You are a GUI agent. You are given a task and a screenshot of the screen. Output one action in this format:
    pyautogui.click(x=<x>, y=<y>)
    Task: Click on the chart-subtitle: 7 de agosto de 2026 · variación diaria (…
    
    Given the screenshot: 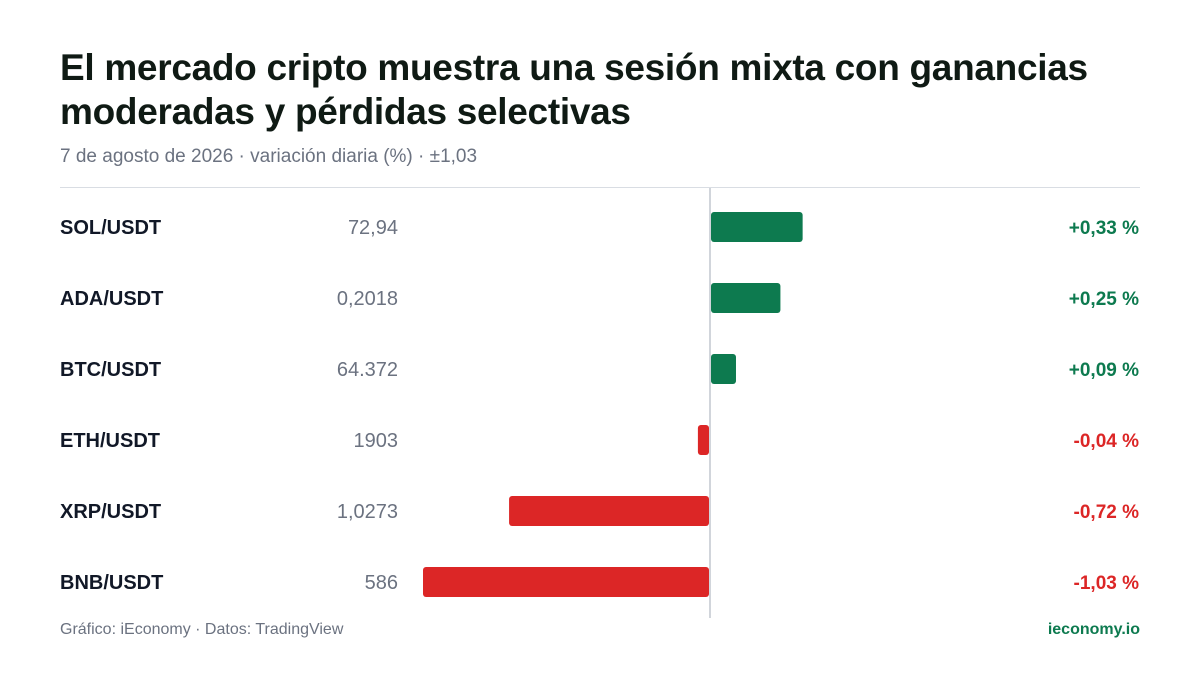 What is the action you would take?
    pyautogui.click(x=269, y=156)
    